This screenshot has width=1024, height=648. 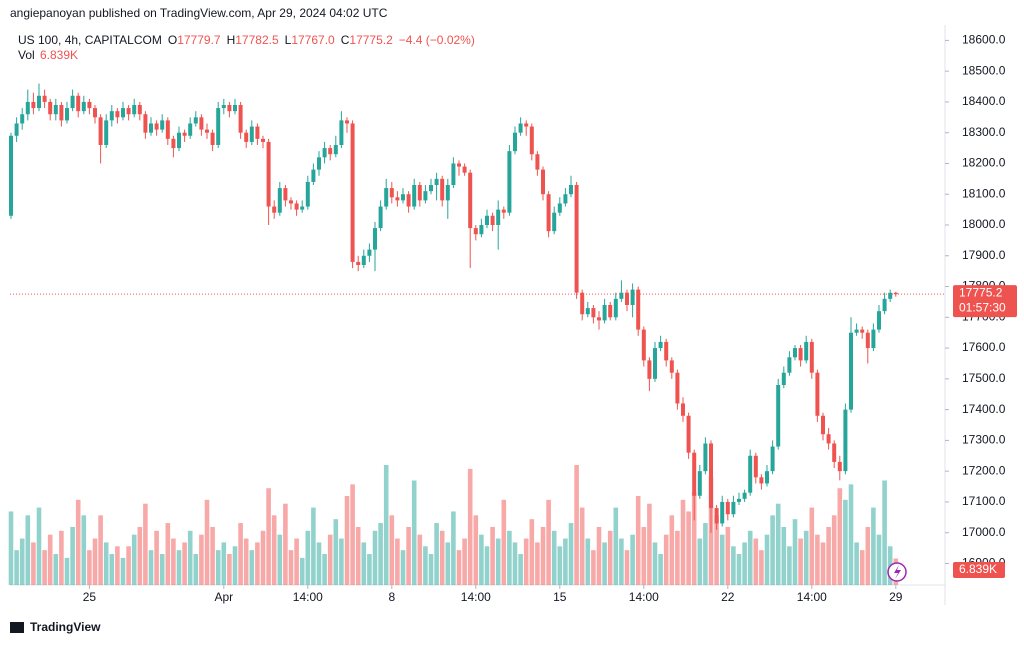 What do you see at coordinates (728, 597) in the screenshot?
I see `x-tick-label: 22` at bounding box center [728, 597].